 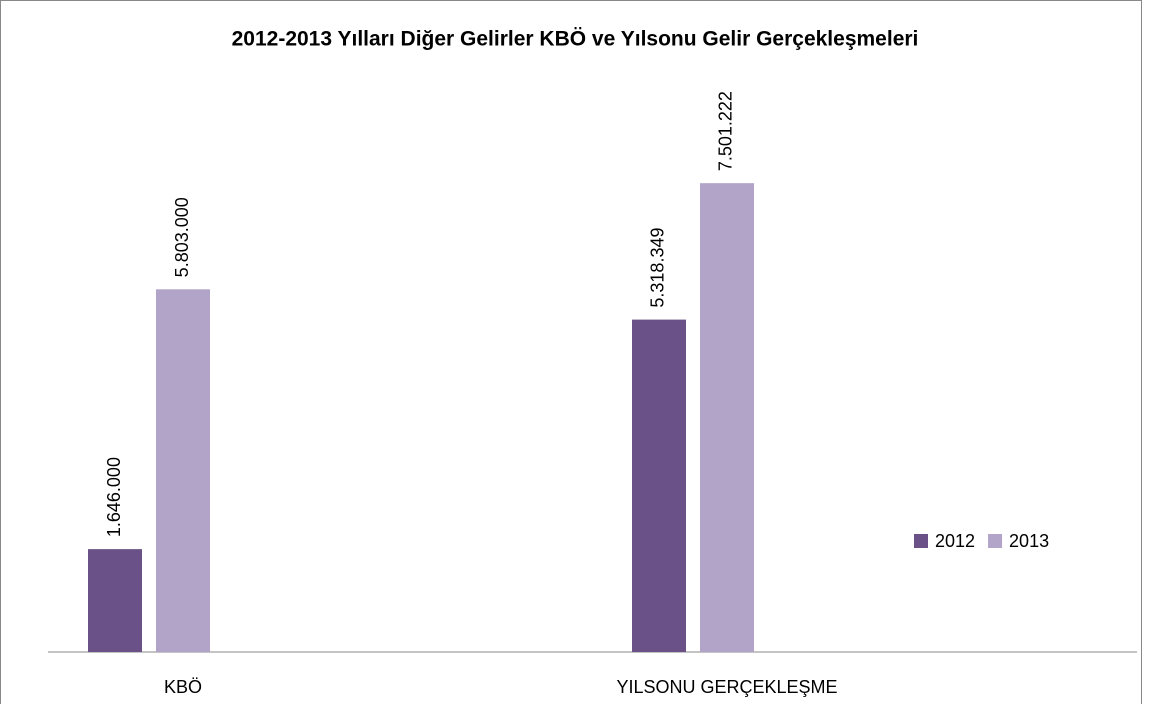 I want to click on legend-label: 2012, so click(x=955, y=541).